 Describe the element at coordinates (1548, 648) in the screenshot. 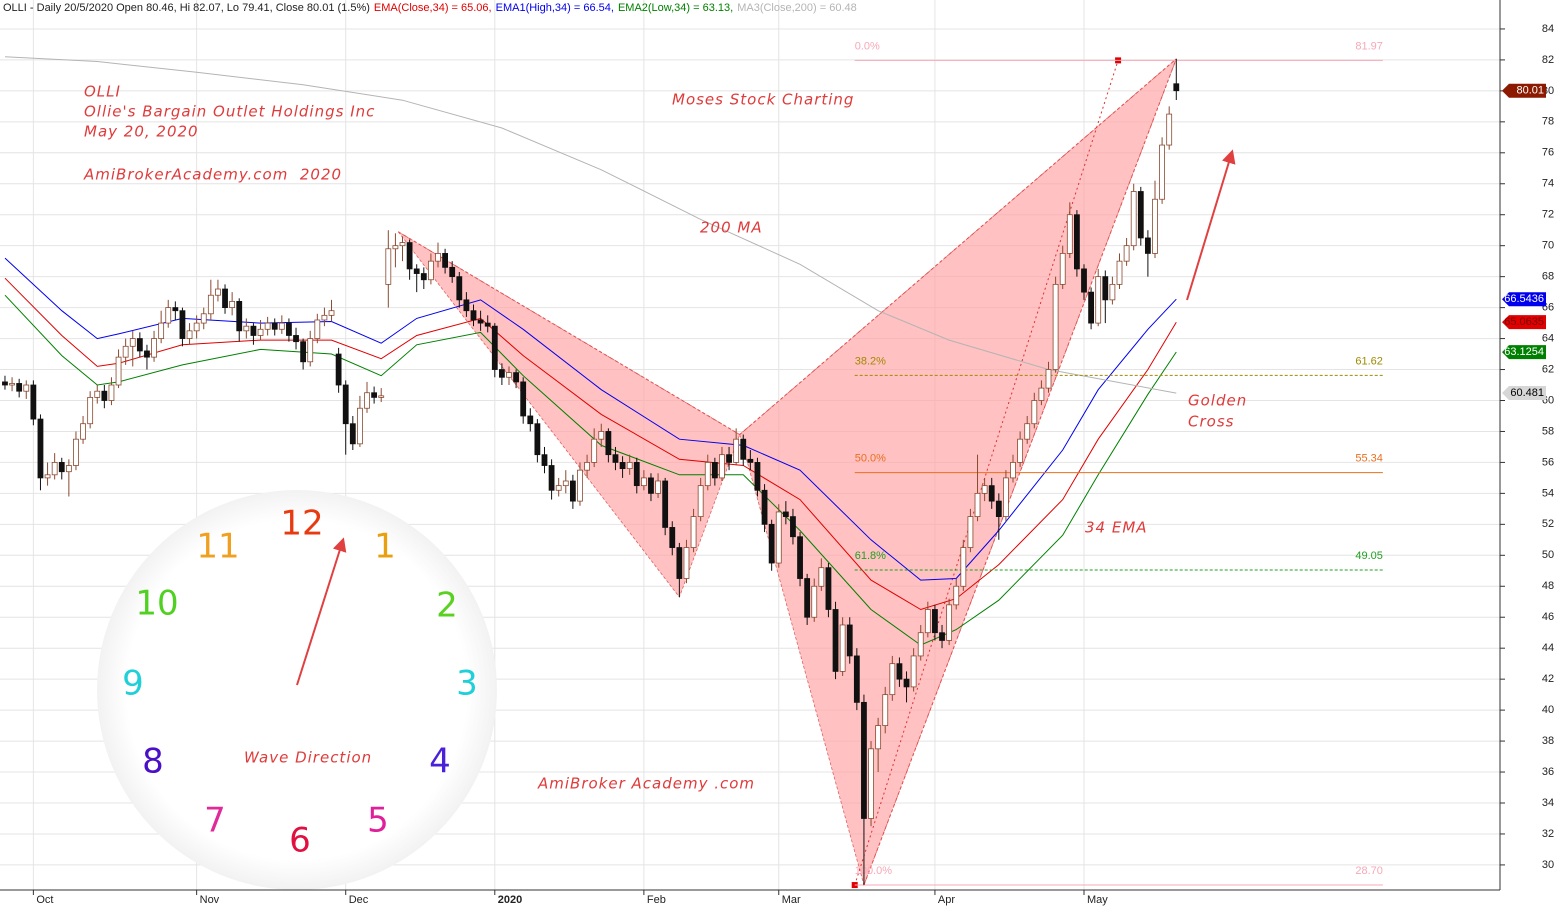

I see `y-tick-label: 44` at that location.